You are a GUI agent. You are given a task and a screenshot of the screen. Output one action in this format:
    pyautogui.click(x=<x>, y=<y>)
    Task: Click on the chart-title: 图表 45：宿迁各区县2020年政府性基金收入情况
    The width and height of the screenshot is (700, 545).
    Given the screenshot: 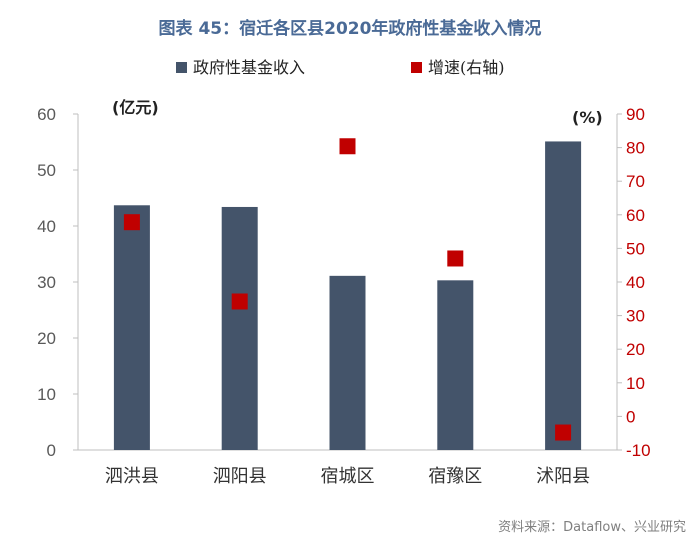 What is the action you would take?
    pyautogui.click(x=350, y=29)
    